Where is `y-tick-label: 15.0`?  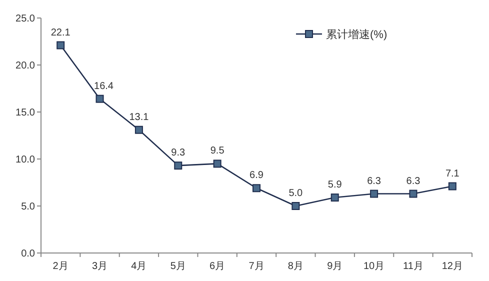 y-tick-label: 15.0 is located at coordinates (26, 113).